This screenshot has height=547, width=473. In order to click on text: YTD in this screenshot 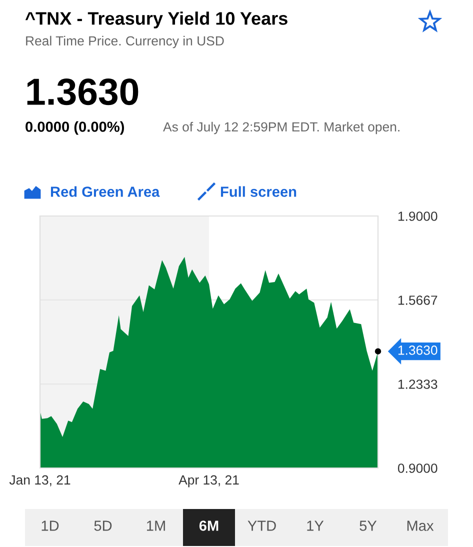, I will do `click(262, 525)`.